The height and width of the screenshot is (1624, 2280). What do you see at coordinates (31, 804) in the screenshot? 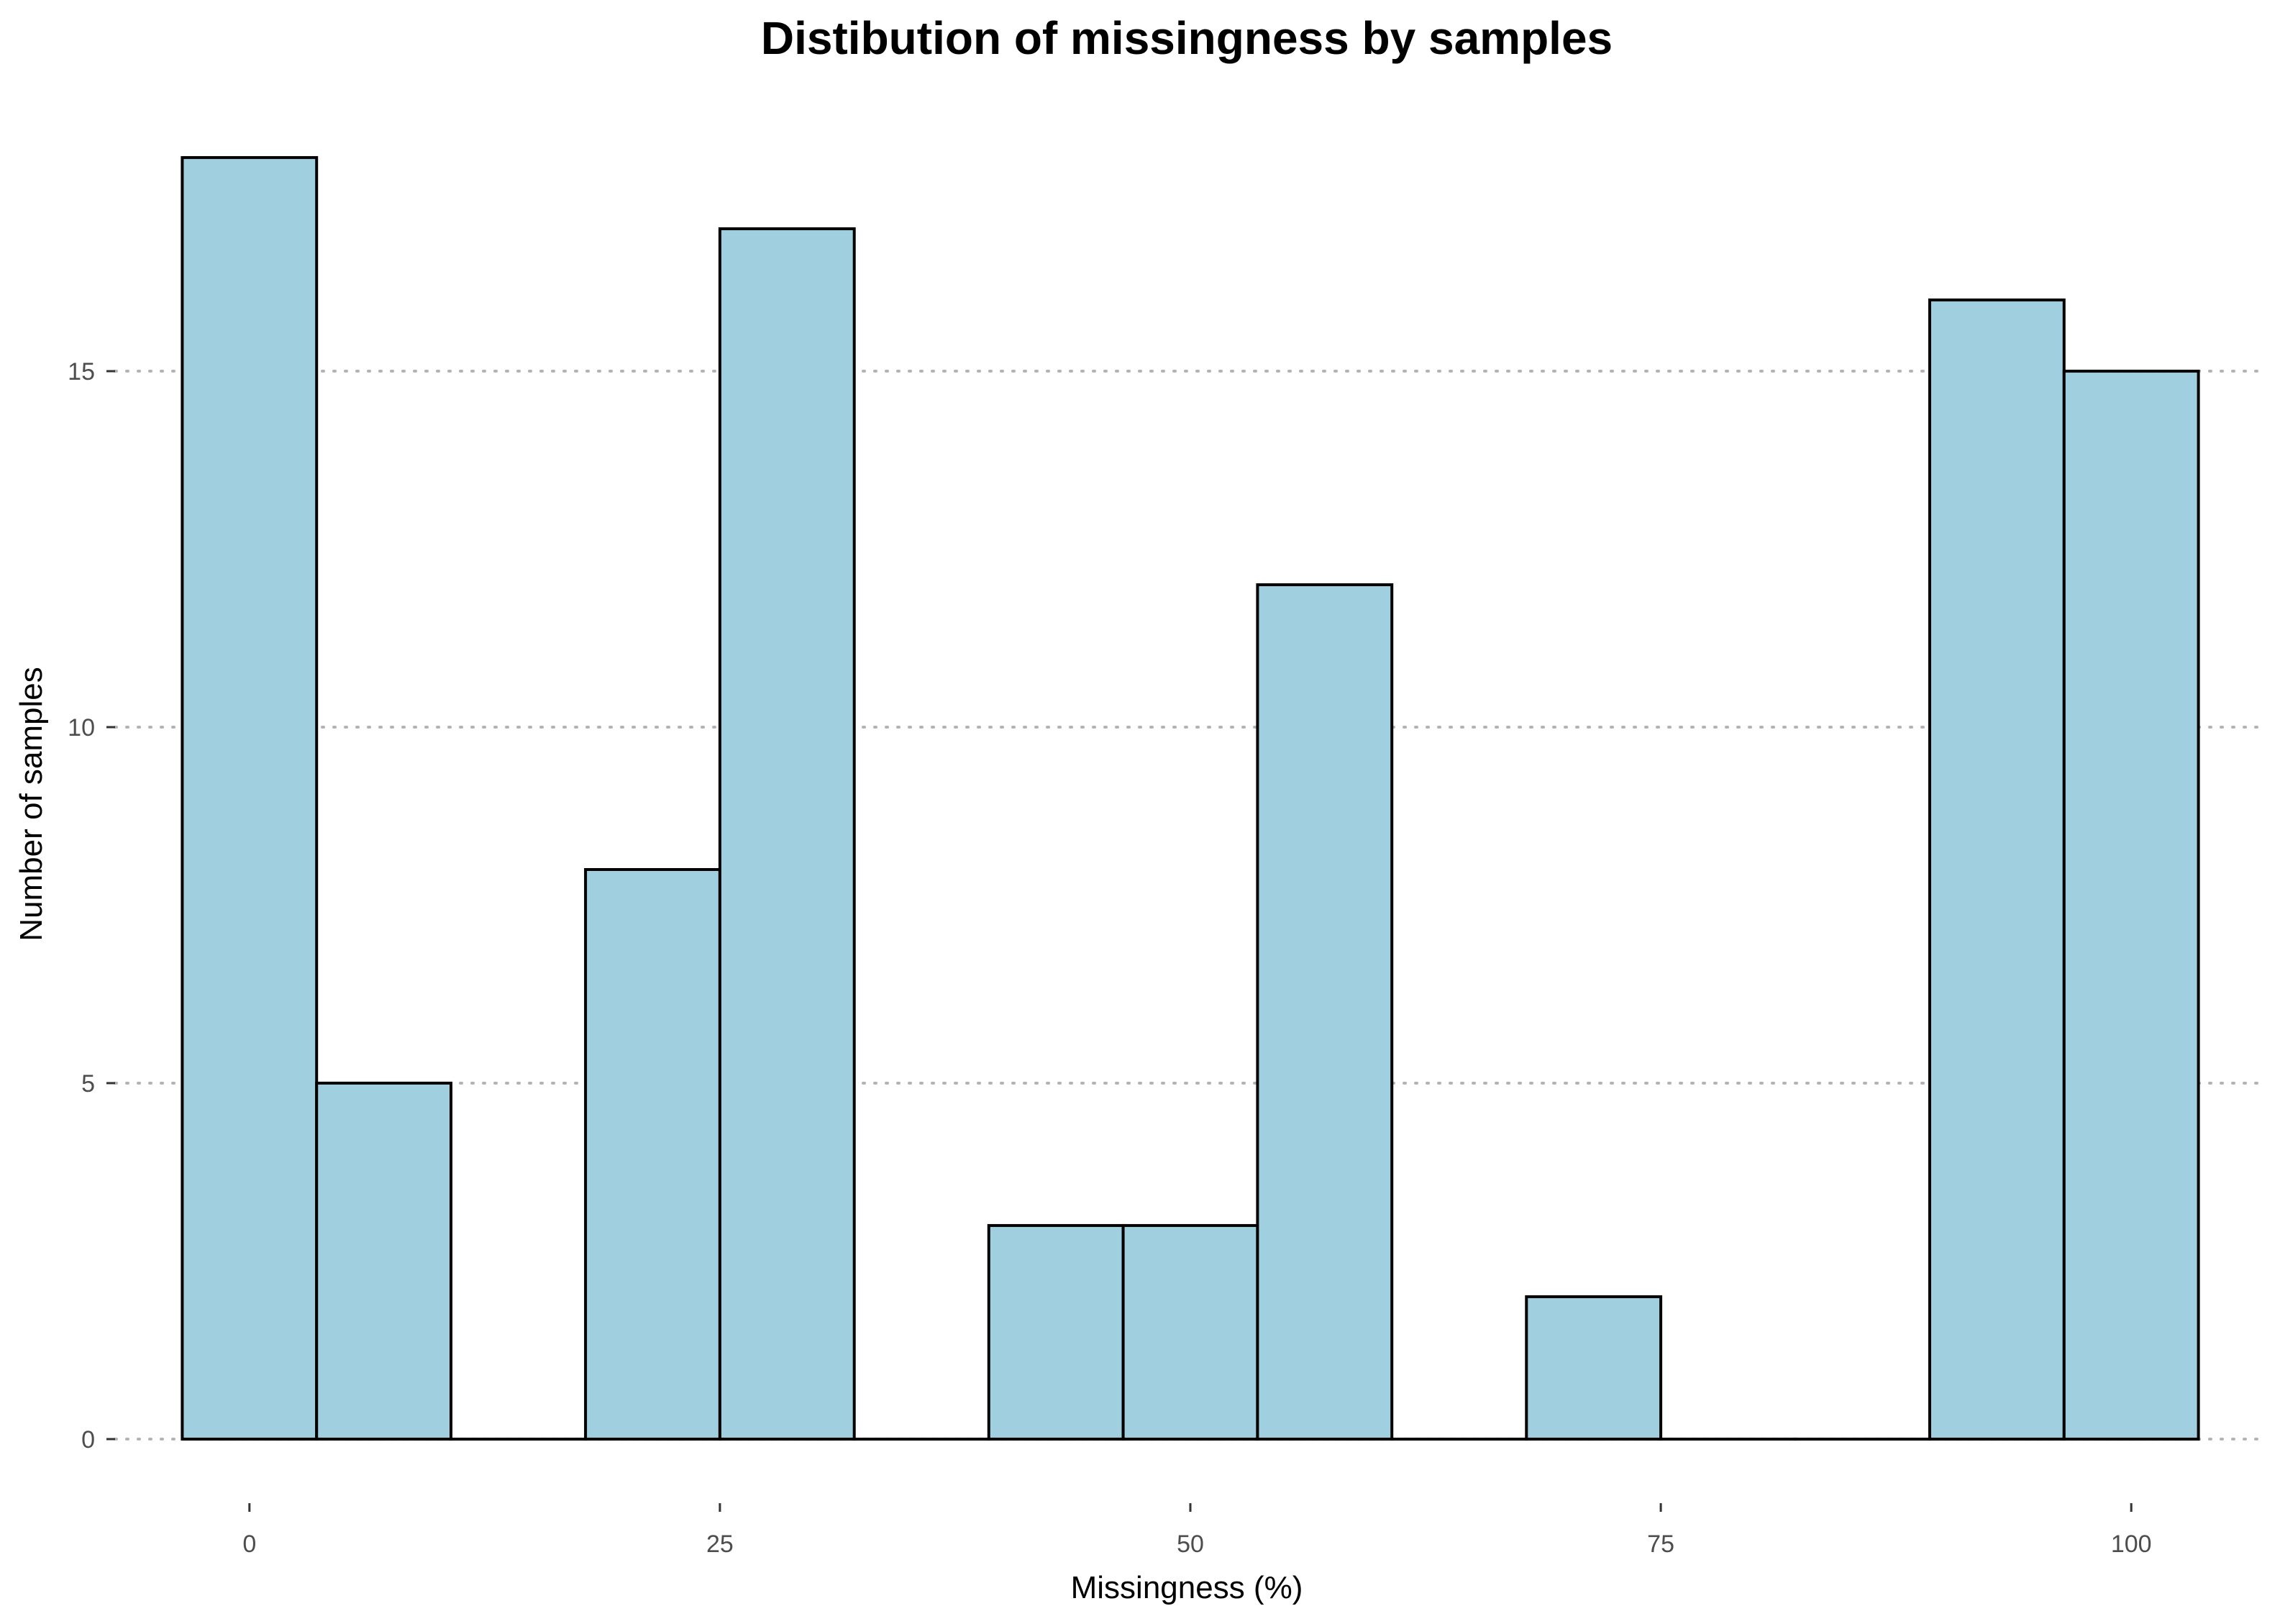
I see `y-axis-title: Number of samples` at bounding box center [31, 804].